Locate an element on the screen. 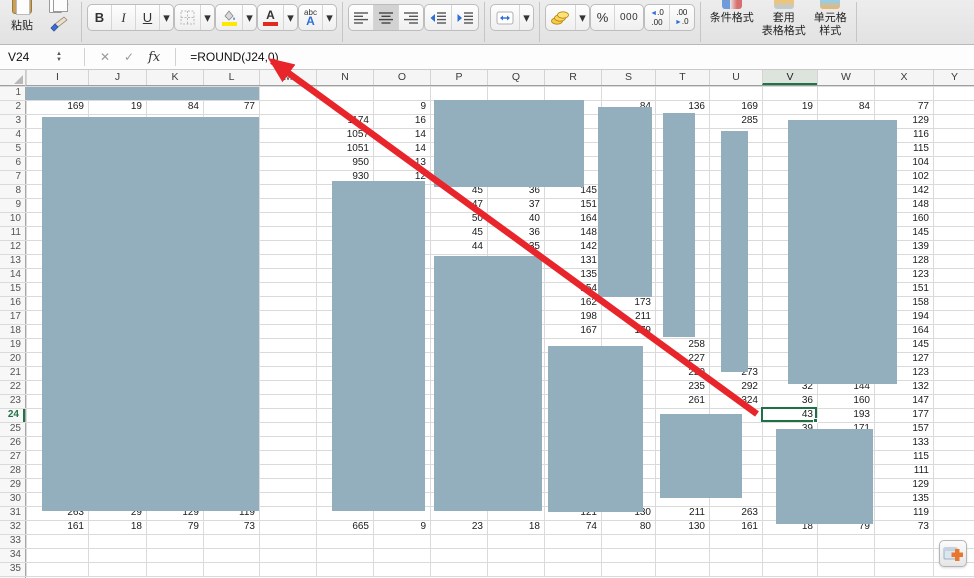 The height and width of the screenshot is (578, 974). fill-color-dropdown: ▾ is located at coordinates (249, 17).